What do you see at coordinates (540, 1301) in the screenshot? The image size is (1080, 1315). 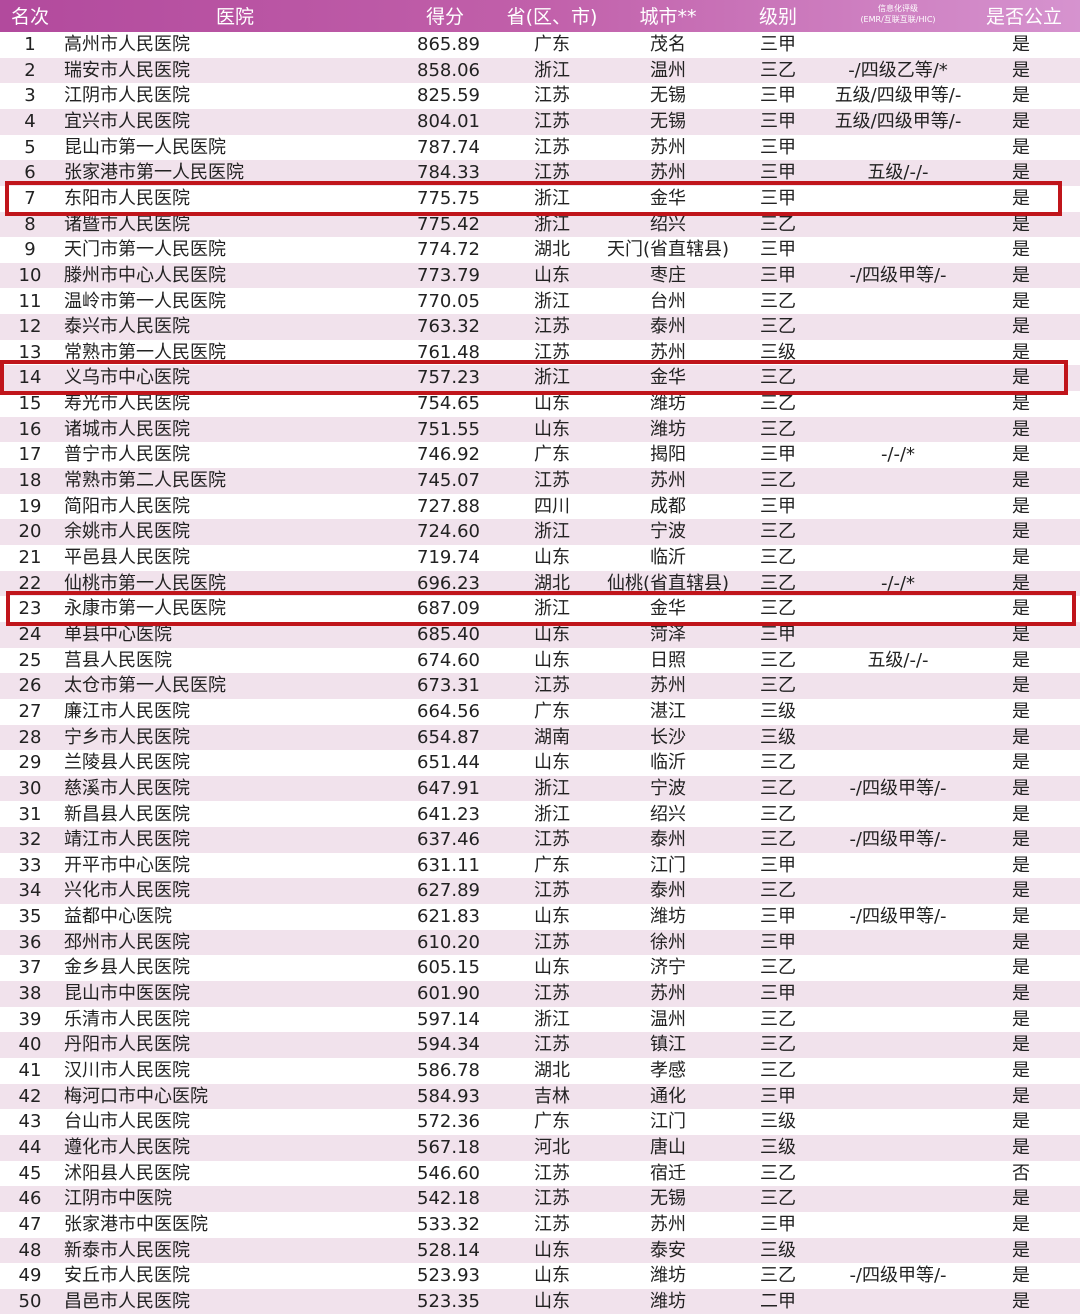 I see `table-row: 50 昌邑市人民医院 523.35 山东 潍坊 二甲 是` at bounding box center [540, 1301].